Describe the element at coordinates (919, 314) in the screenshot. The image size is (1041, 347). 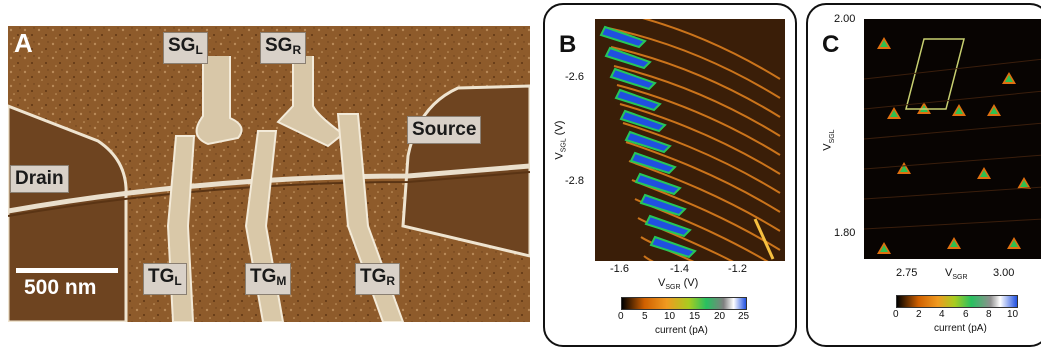
I see `colorbar-c-tick-1: 2` at that location.